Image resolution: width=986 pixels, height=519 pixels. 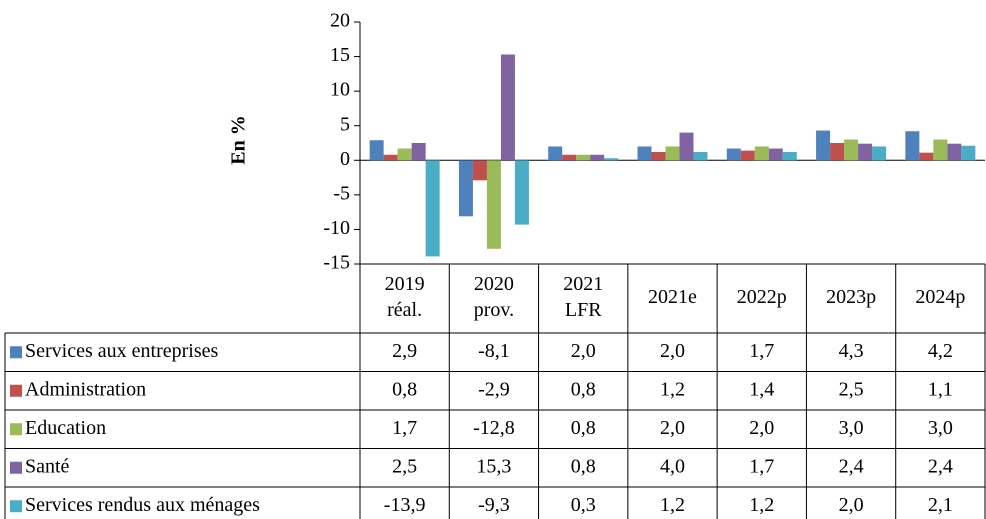 I want to click on y-tick-label: -10, so click(x=336, y=228).